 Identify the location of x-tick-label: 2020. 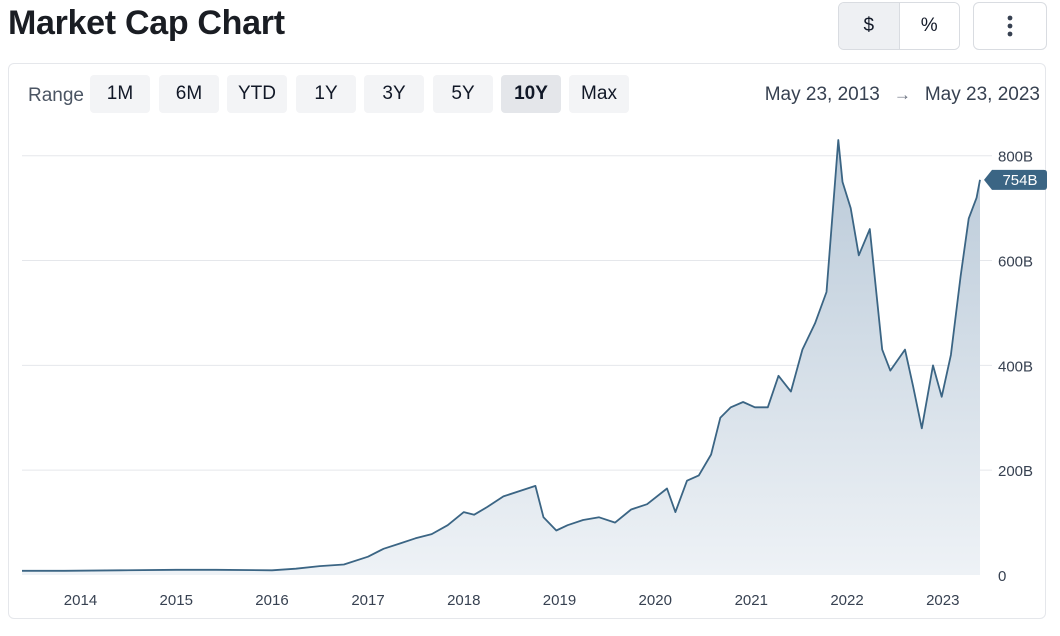
(655, 600).